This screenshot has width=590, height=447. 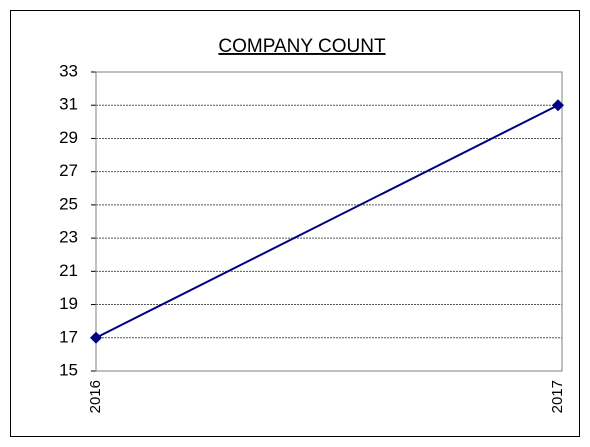 What do you see at coordinates (95, 396) in the screenshot?
I see `x-tick-label: 2016` at bounding box center [95, 396].